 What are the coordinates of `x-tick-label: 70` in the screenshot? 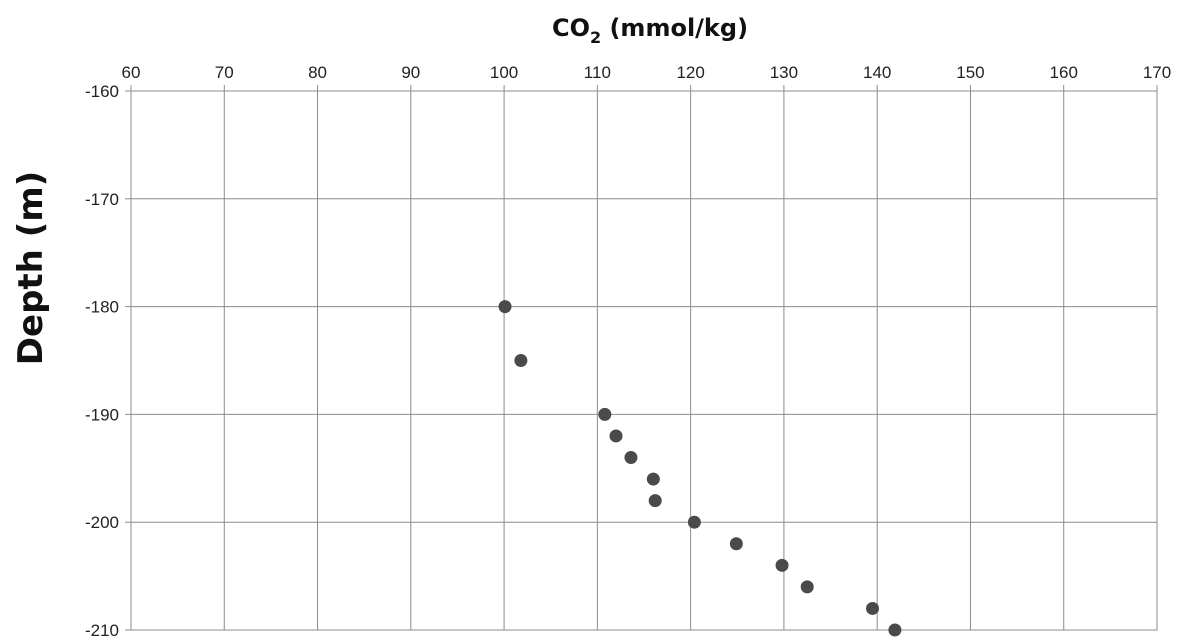 It's located at (224, 72).